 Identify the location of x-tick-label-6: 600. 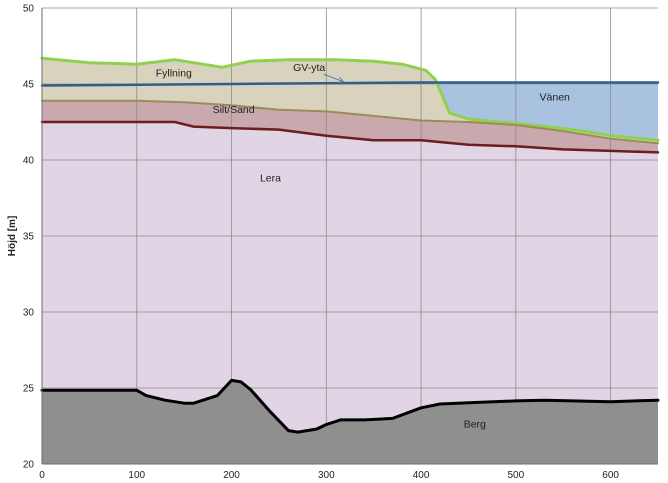
(610, 475).